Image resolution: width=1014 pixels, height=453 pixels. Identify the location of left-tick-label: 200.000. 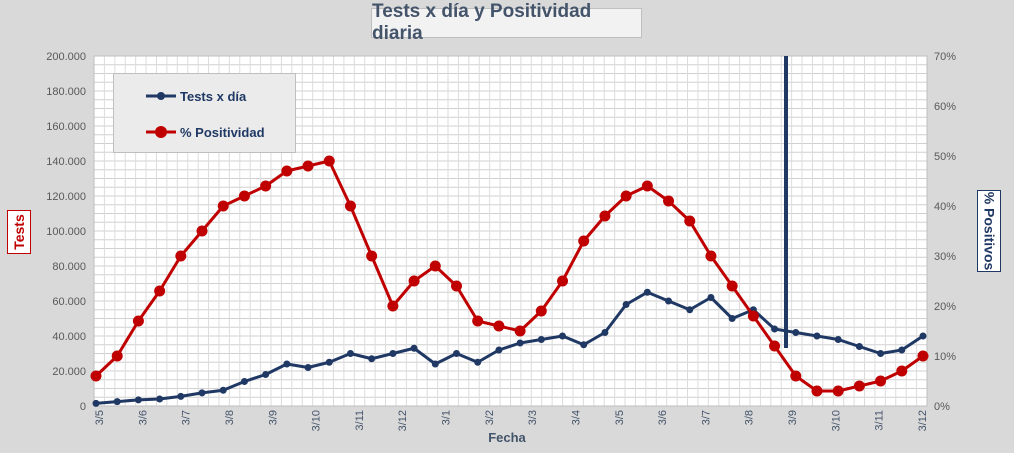
(66, 57).